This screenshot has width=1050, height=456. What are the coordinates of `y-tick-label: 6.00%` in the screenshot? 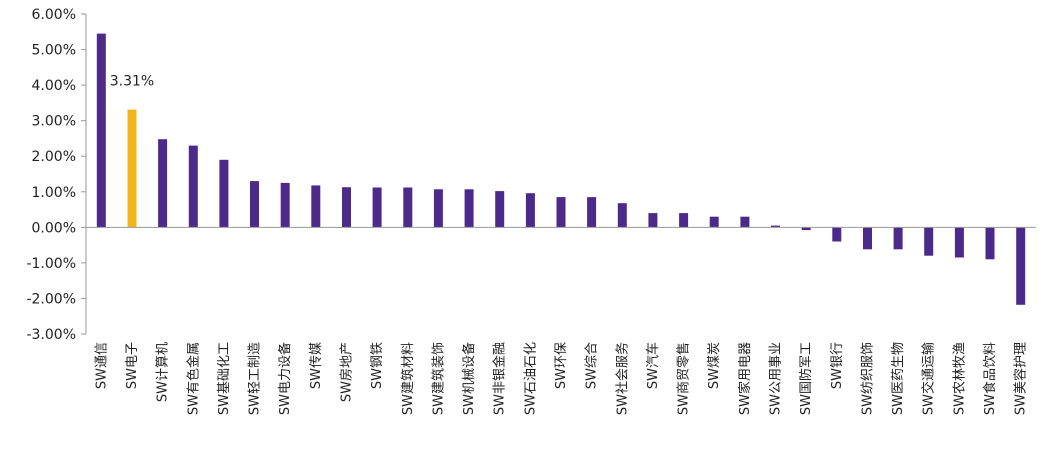 It's located at (54, 15).